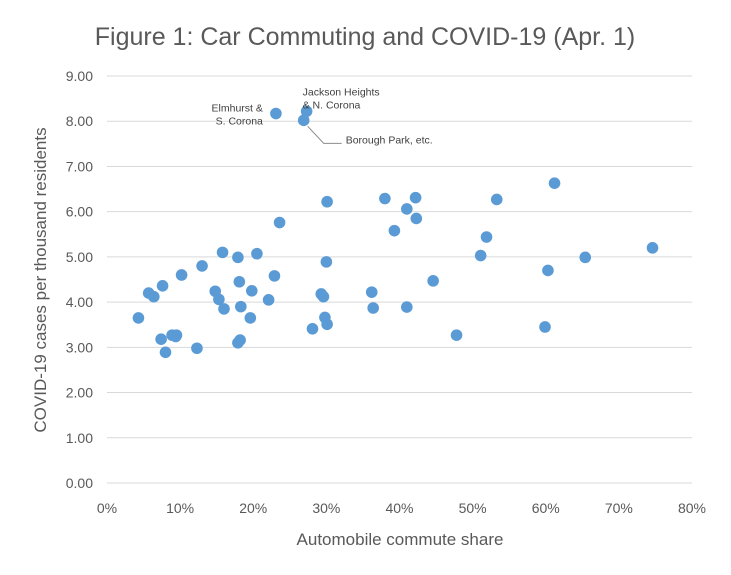 The image size is (731, 575). Describe the element at coordinates (79, 483) in the screenshot. I see `y-tick-label: 0.00` at that location.